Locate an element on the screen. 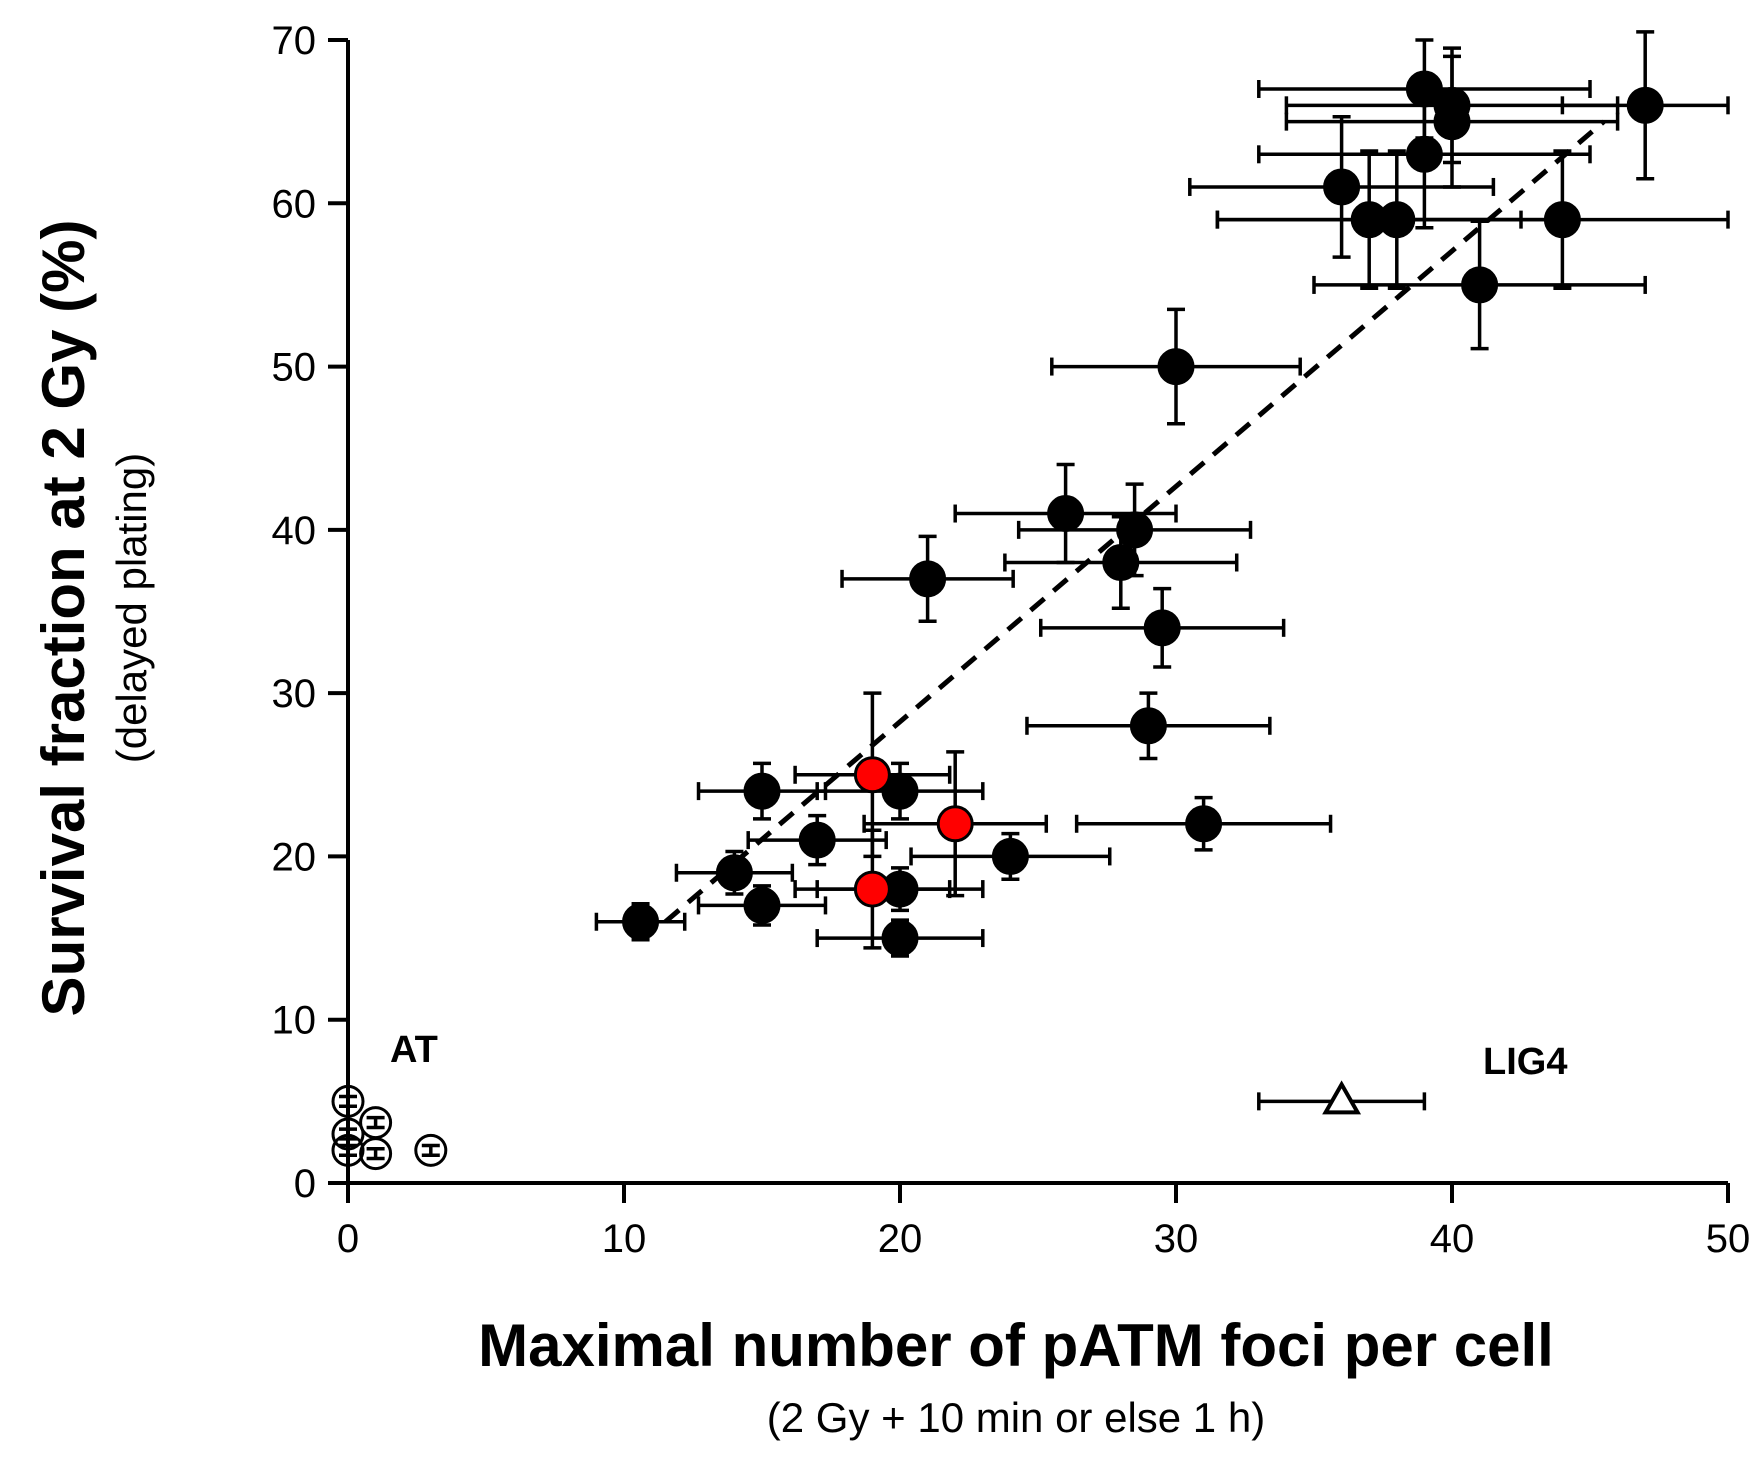 The height and width of the screenshot is (1461, 1763). x-tick-label: 50 is located at coordinates (1728, 1239).